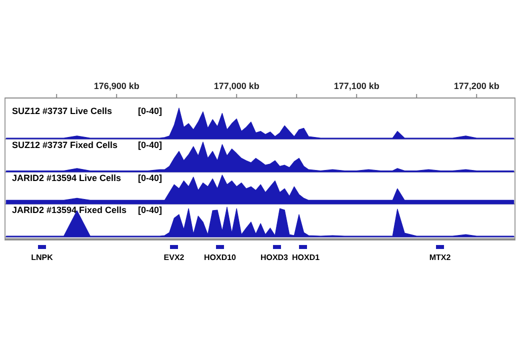  What do you see at coordinates (117, 86) in the screenshot?
I see `x-tick-label: 176,900 kb` at bounding box center [117, 86].